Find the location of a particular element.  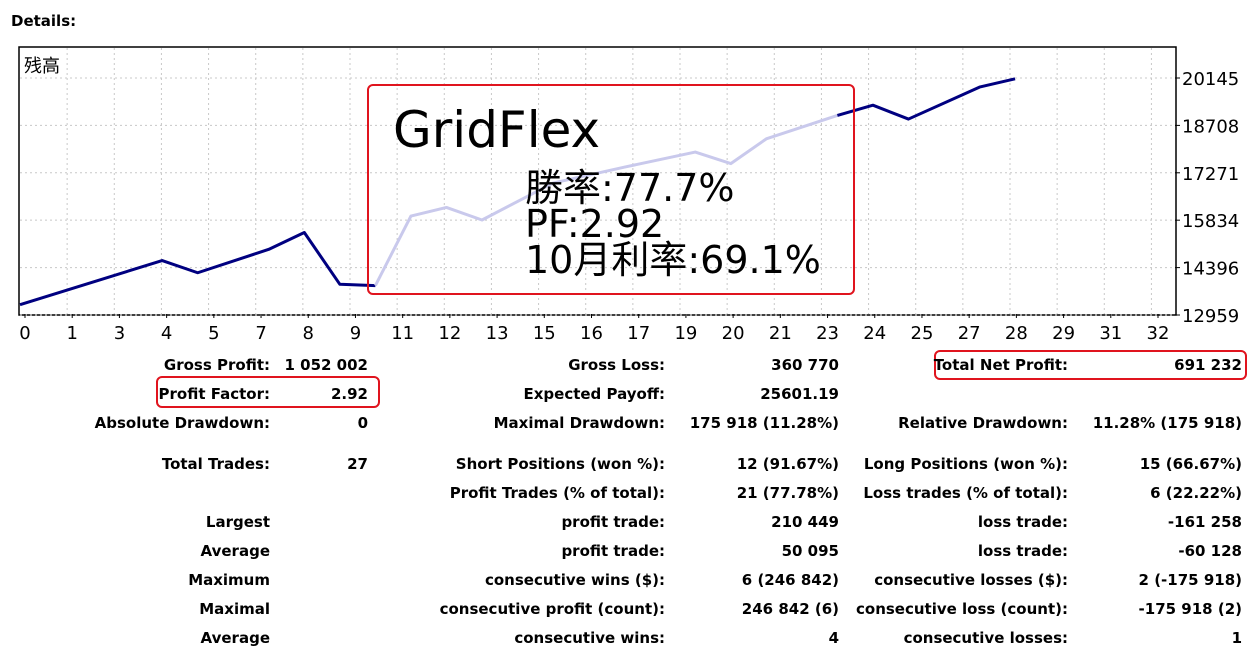

x-tick-label: 7 is located at coordinates (260, 333).